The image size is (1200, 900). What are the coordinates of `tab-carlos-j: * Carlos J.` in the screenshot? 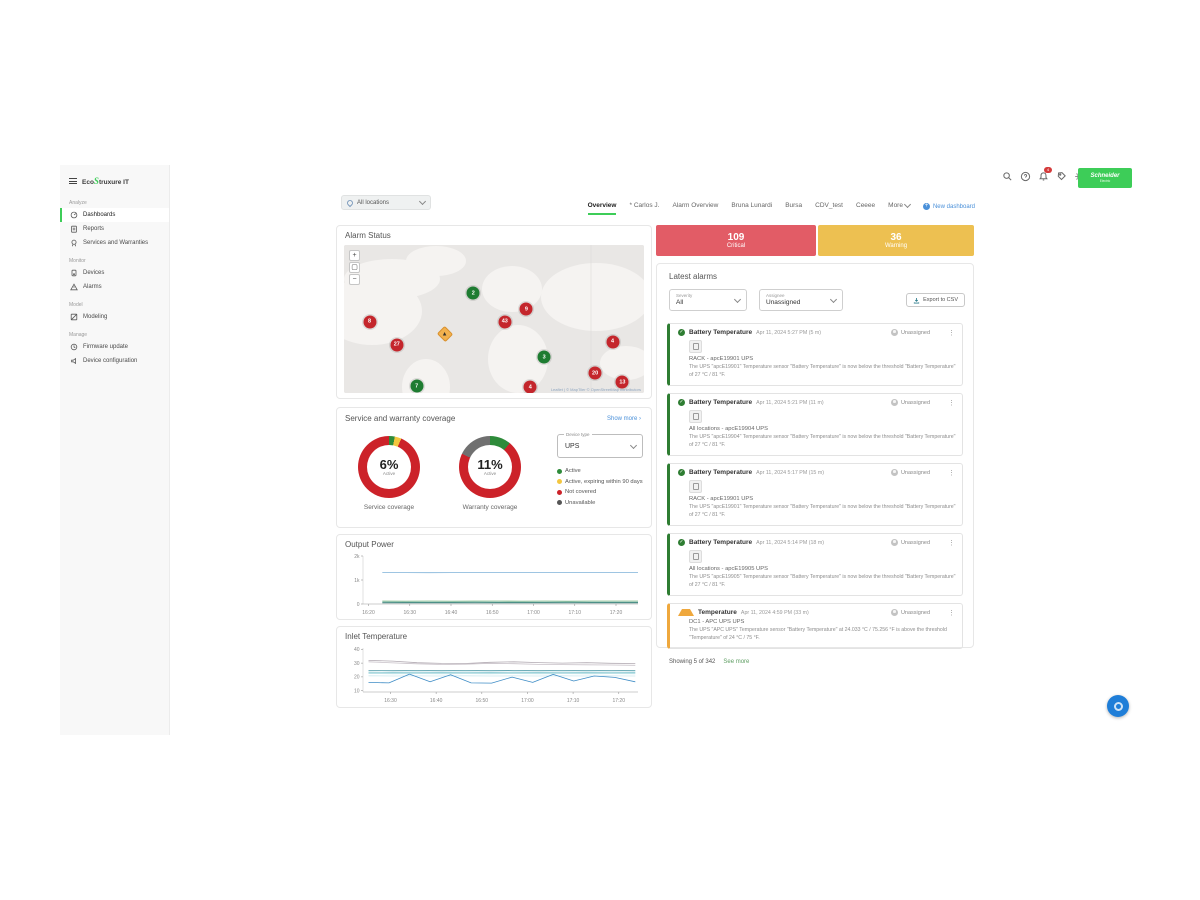 It's located at (644, 205).